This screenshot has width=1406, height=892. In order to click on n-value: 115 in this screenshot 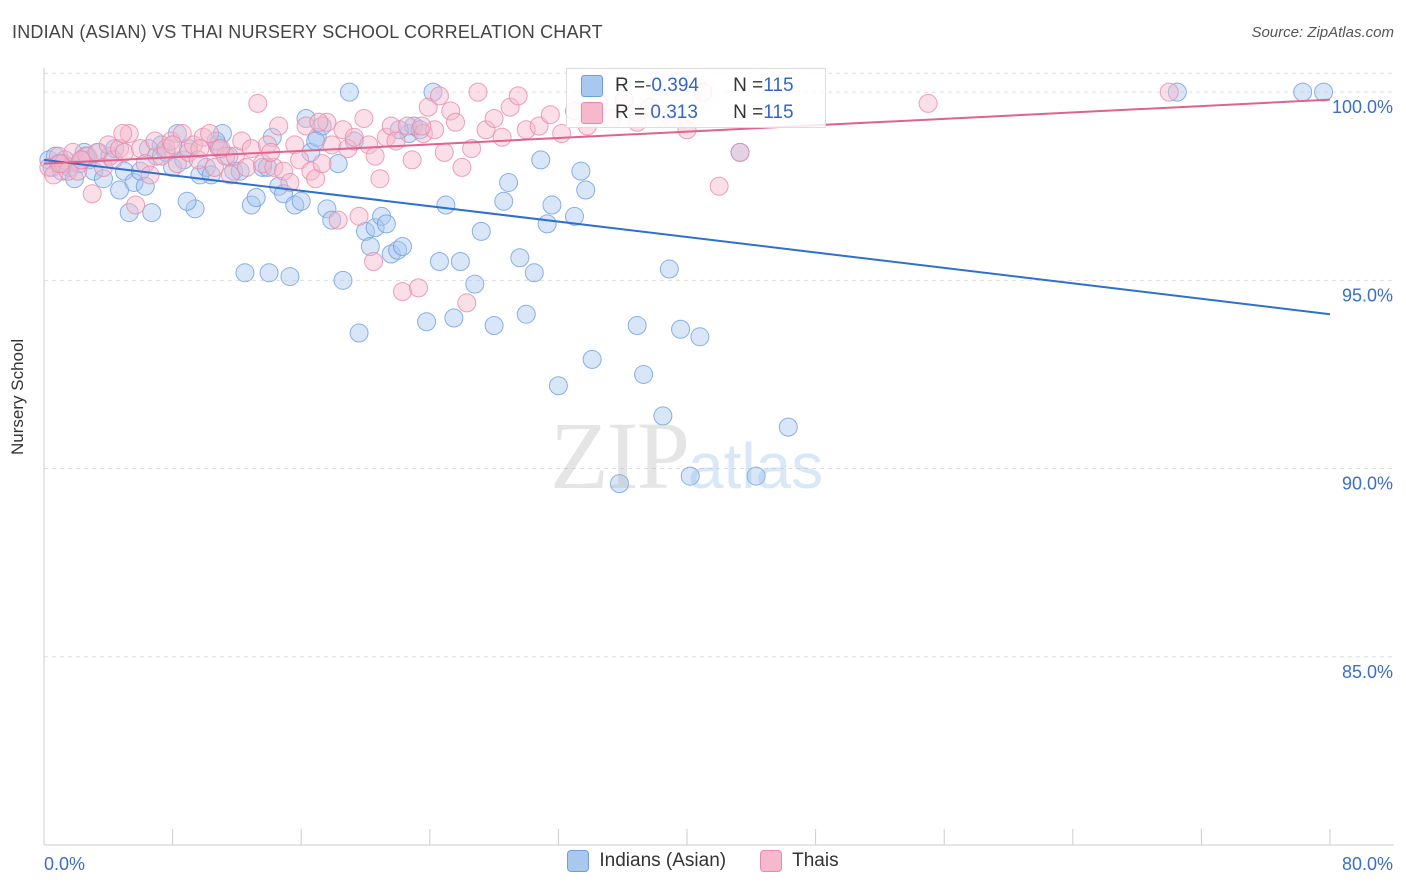, I will do `click(778, 85)`.